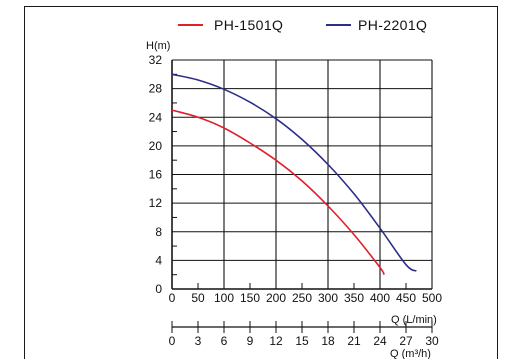  I want to click on x-tick-label: 150, so click(250, 298).